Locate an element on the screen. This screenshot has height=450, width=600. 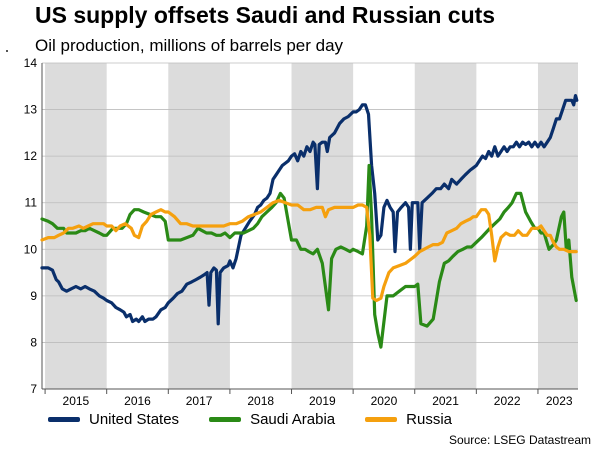
x-tick-label-2015: 2015 is located at coordinates (76, 401).